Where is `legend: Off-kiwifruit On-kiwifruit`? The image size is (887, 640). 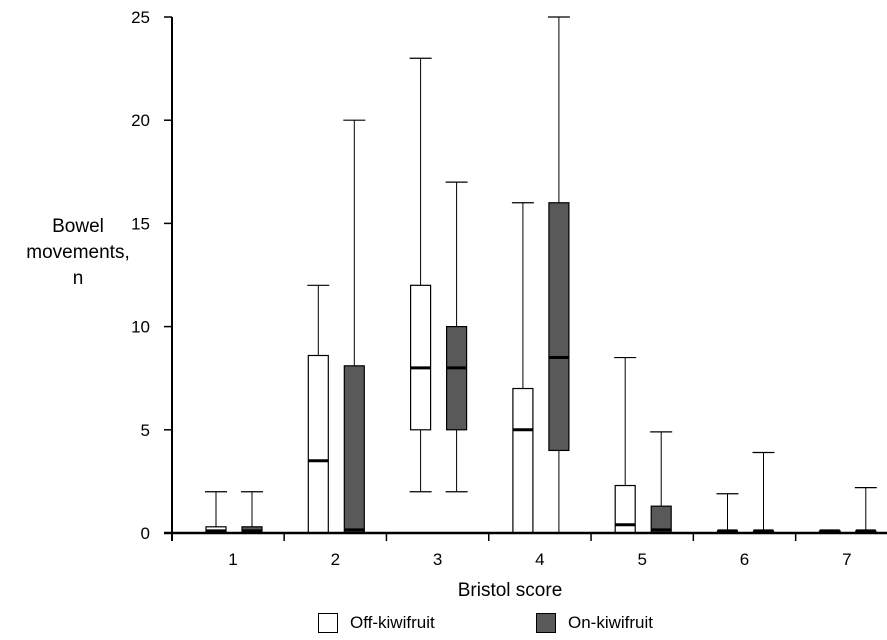
legend: Off-kiwifruit On-kiwifruit is located at coordinates (443, 626).